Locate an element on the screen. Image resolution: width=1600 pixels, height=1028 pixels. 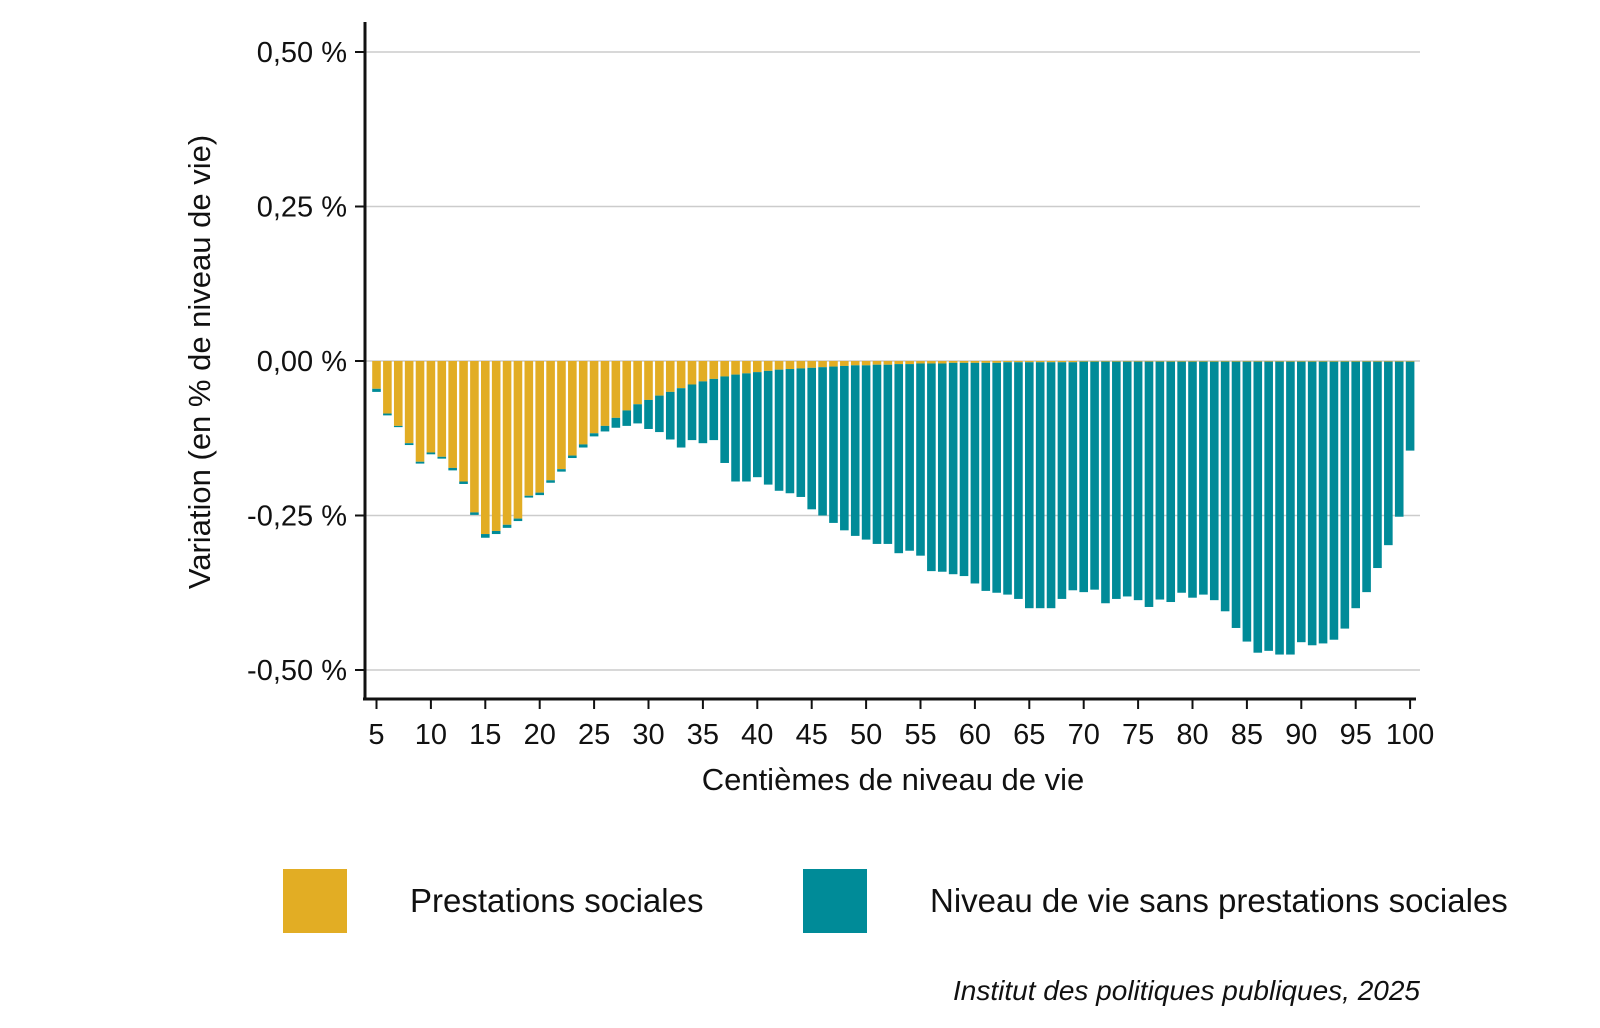
x-tick-label: 85 is located at coordinates (1247, 735).